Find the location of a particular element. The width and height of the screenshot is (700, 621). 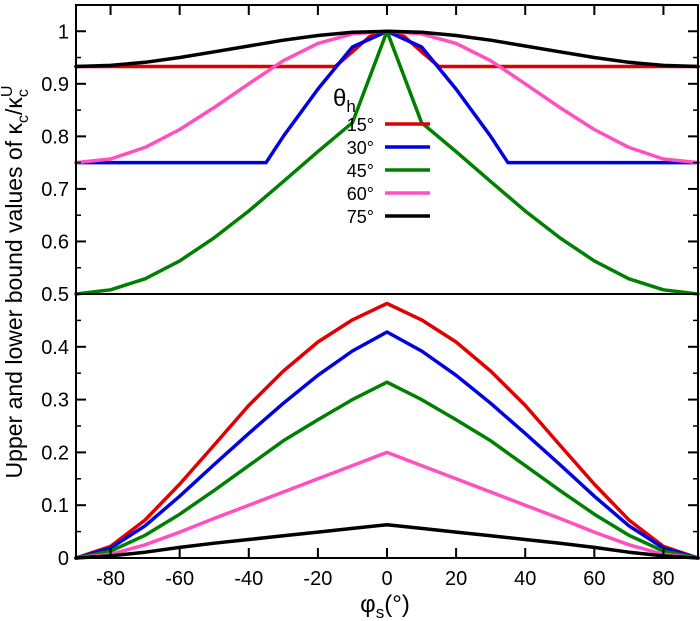

upper-y-tick-label: 0.7 is located at coordinates (55, 190).